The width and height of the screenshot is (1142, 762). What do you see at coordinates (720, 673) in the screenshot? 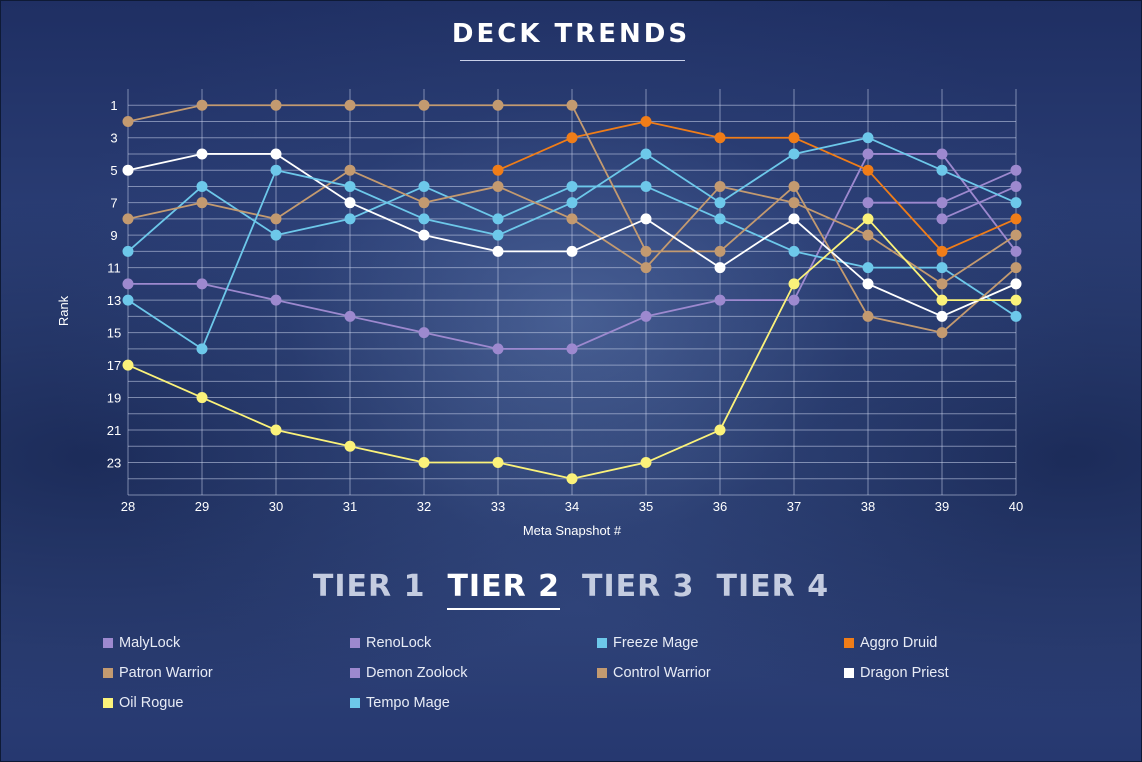
I see `legend-item: Control Warrior` at bounding box center [720, 673].